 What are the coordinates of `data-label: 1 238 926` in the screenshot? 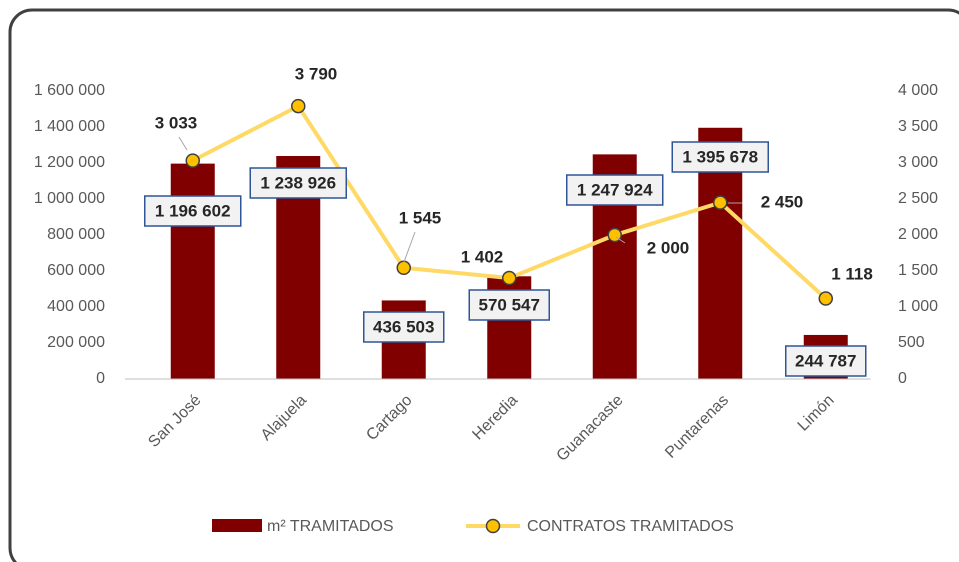 It's located at (298, 182).